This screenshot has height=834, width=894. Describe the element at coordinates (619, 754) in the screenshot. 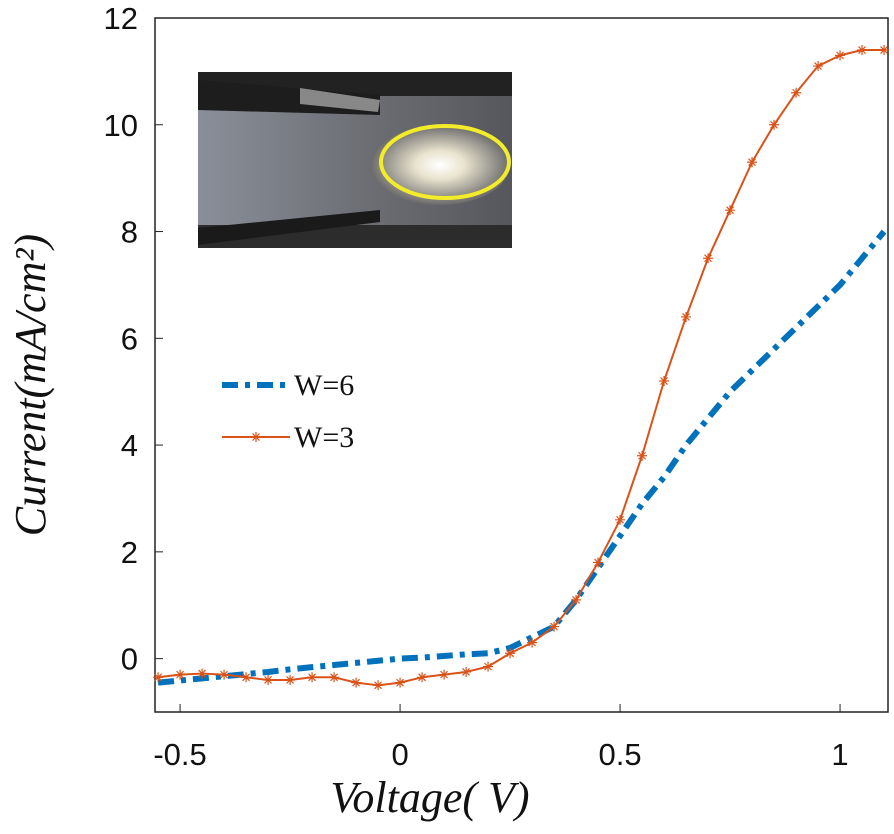

I see `x-tick-label: 0.5` at that location.